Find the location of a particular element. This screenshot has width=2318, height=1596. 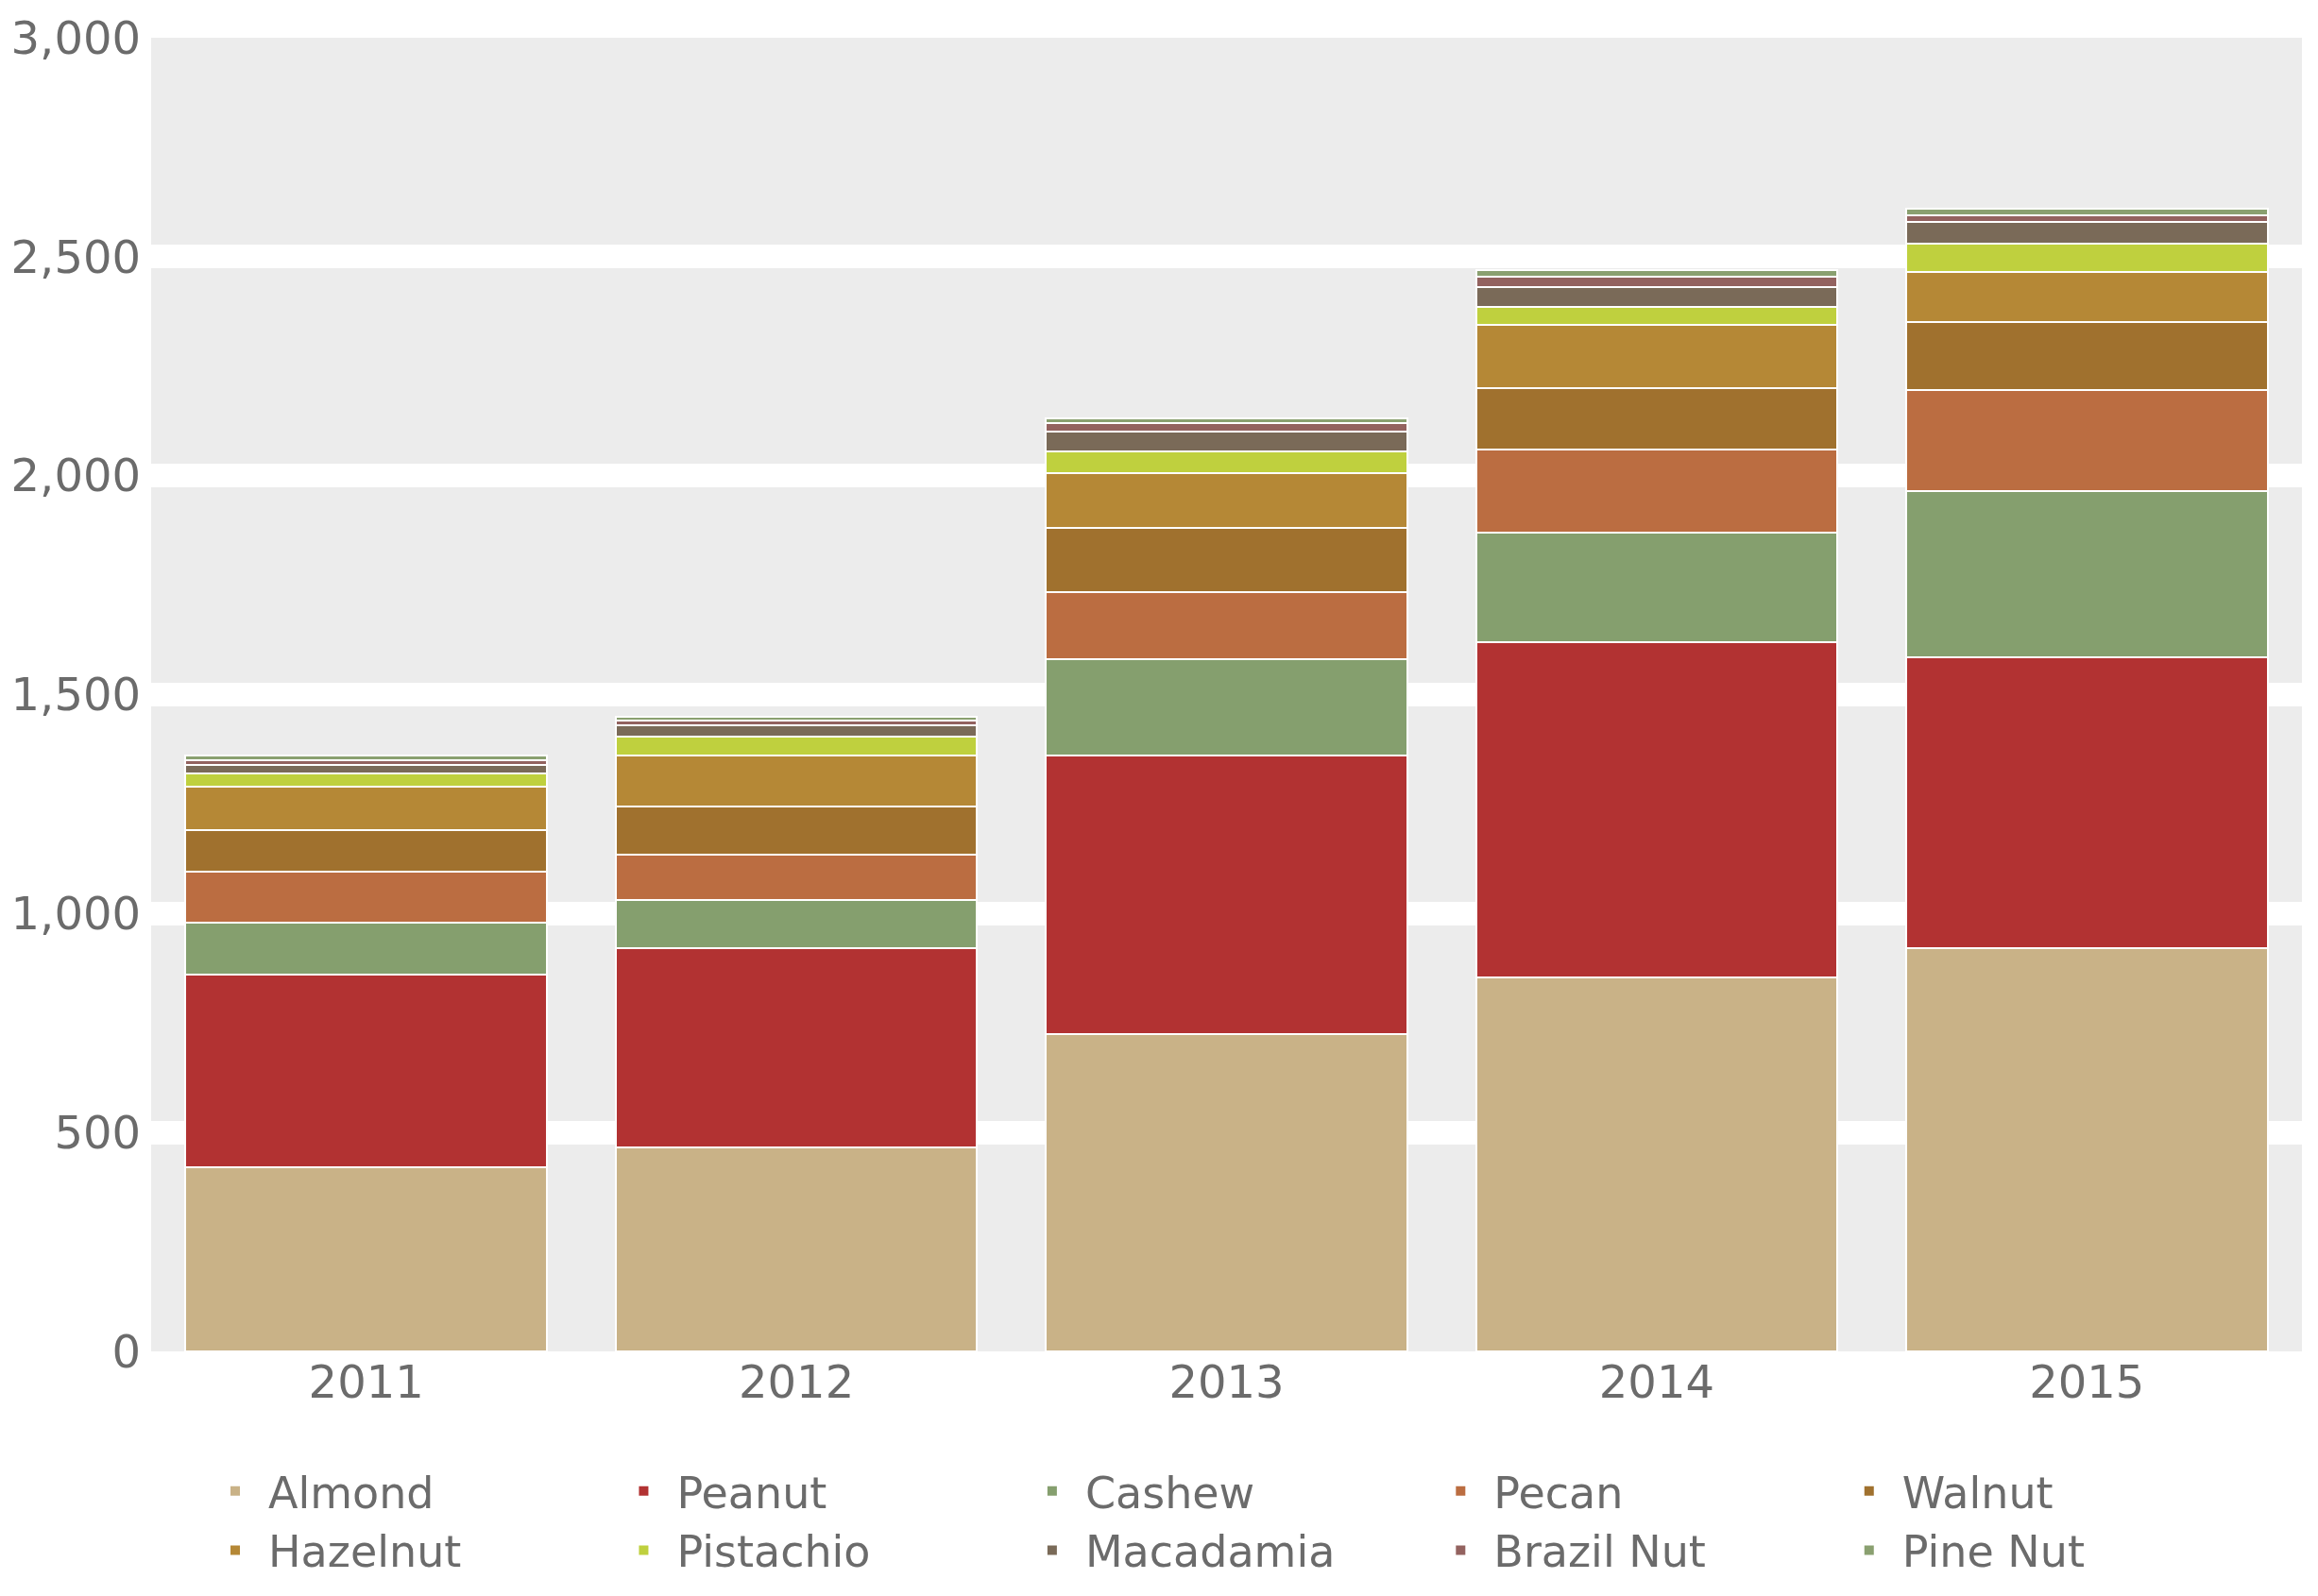

y-tick-label: 2,500 is located at coordinates (75, 256).